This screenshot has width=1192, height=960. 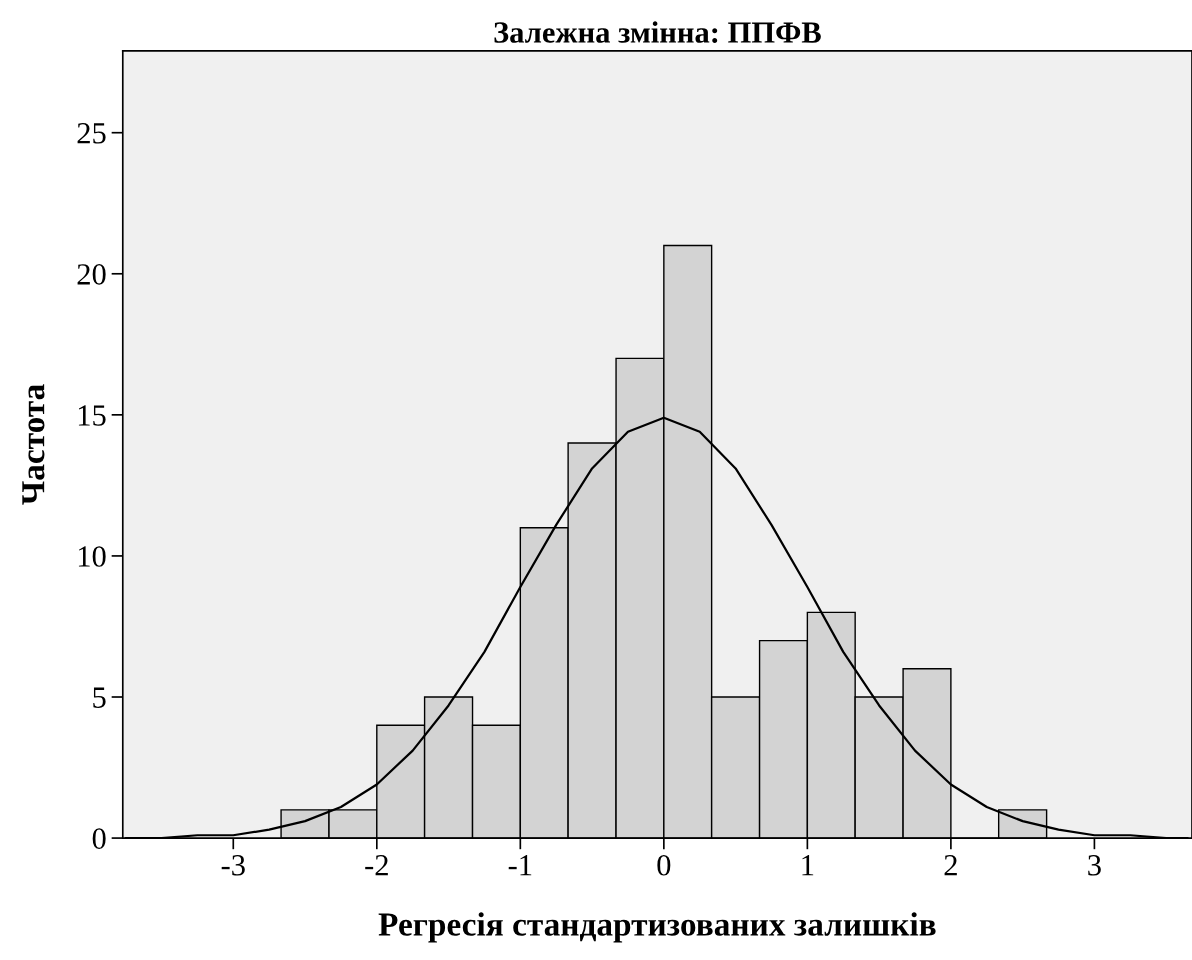 What do you see at coordinates (99, 697) in the screenshot?
I see `y-tick-label: 5` at bounding box center [99, 697].